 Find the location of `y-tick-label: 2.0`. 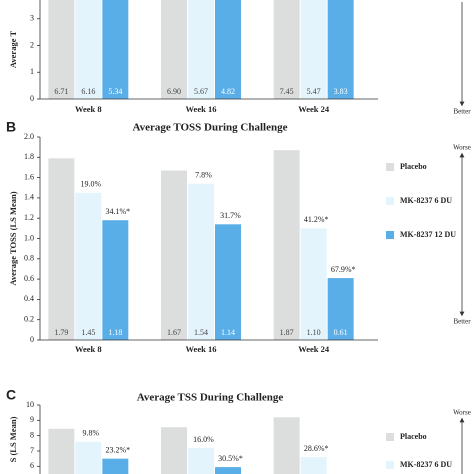

y-tick-label: 2.0 is located at coordinates (29, 136).